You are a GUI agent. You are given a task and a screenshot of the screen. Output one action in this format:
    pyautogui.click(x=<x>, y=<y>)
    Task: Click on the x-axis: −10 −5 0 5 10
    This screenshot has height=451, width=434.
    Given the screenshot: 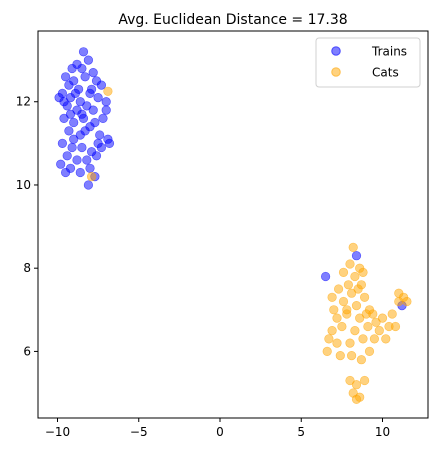 What is the action you would take?
    pyautogui.click(x=217, y=428)
    